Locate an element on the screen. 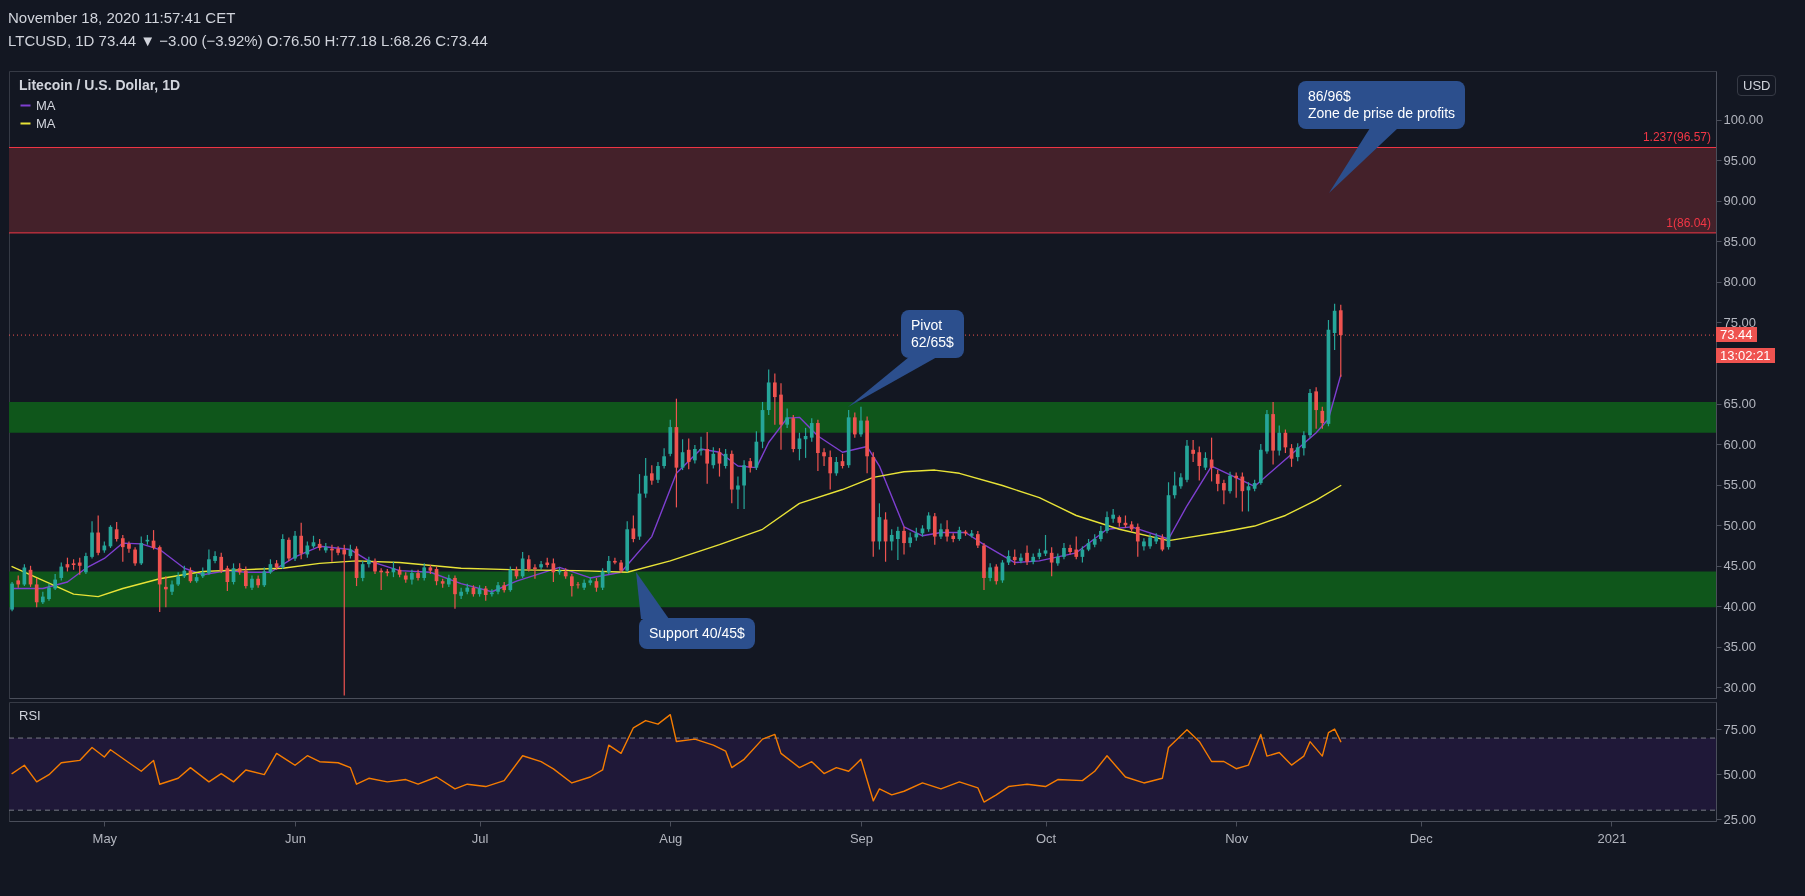 Image resolution: width=1805 pixels, height=896 pixels. ref-line-label: 1.237(96.57) is located at coordinates (1676, 137).